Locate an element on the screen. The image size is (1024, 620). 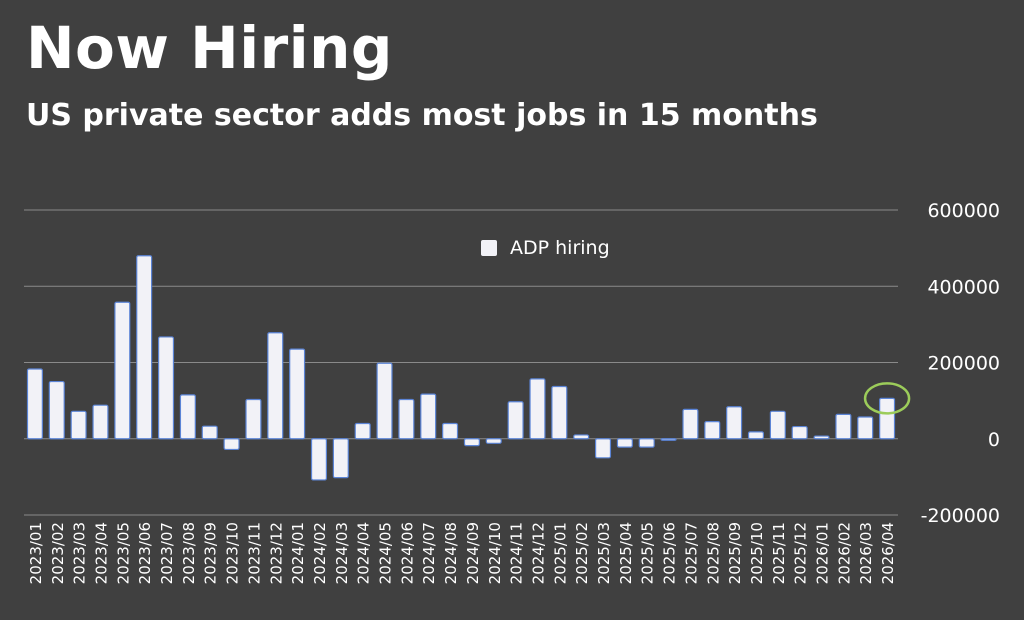
y-tick-label: 200000 is located at coordinates (963, 364).